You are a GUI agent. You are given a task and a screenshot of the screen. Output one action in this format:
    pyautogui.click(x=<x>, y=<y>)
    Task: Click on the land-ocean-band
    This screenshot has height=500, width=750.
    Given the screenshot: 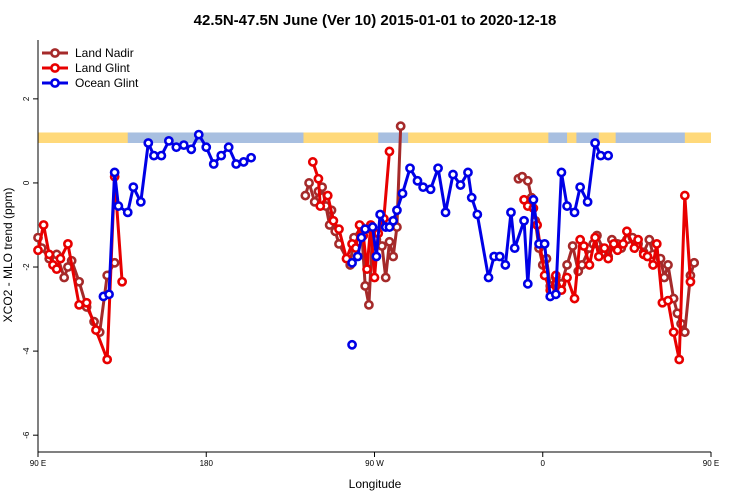 What is the action you would take?
    pyautogui.click(x=374, y=137)
    